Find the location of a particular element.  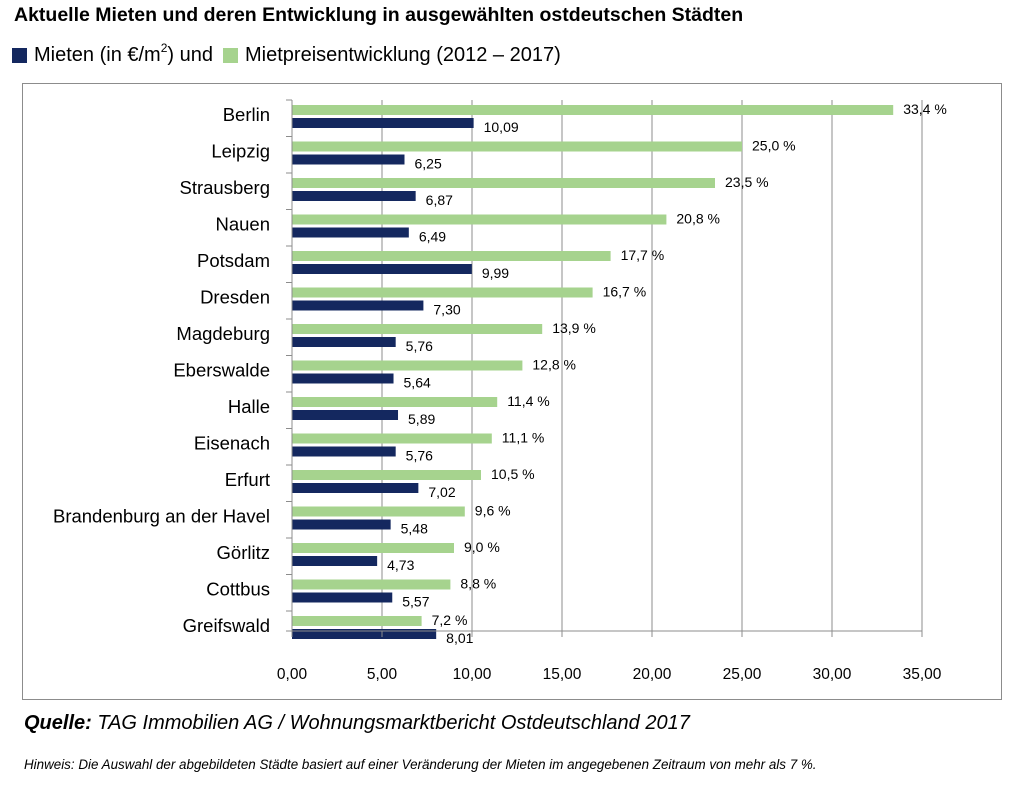

category-label: Erfurt is located at coordinates (247, 479).